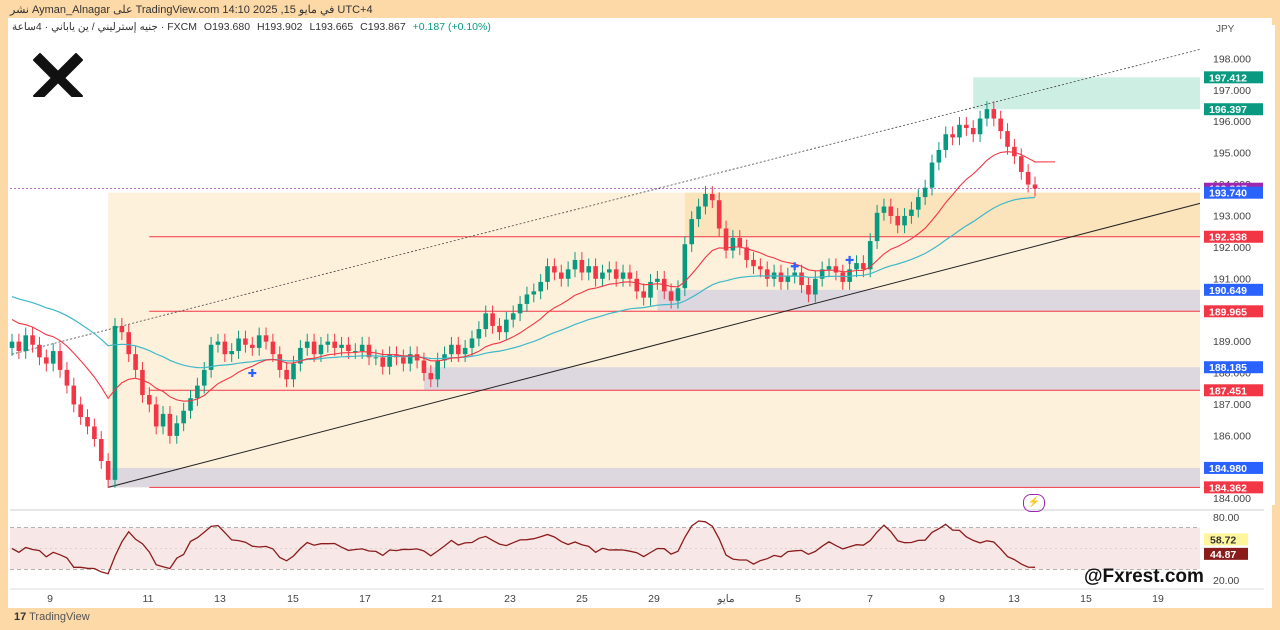  What do you see at coordinates (637, 596) in the screenshot?
I see `time-axis: 9 11 13 15 17 21 23 25 29 مايو 5 7 9 13 15 19` at bounding box center [637, 596].